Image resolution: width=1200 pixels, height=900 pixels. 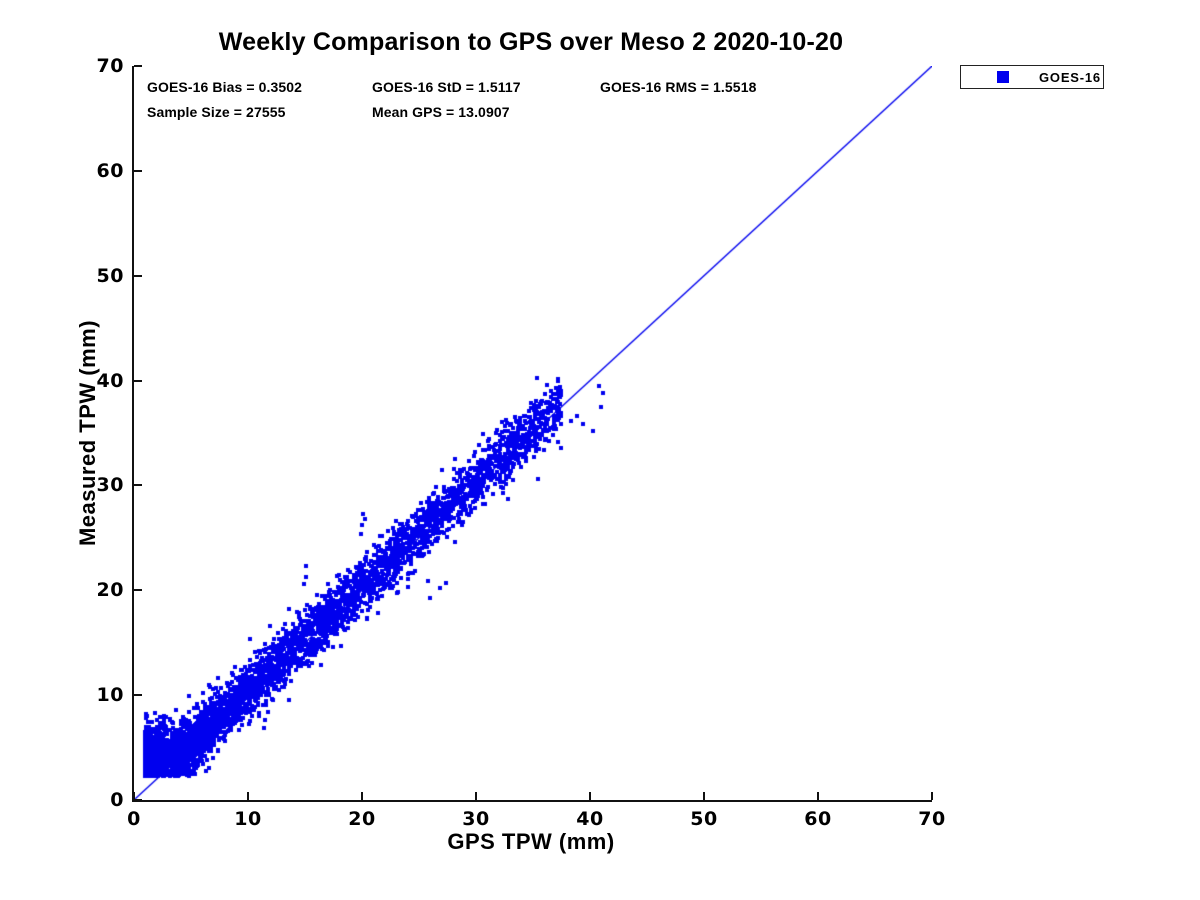 I want to click on x-tick-label: 20, so click(x=362, y=819).